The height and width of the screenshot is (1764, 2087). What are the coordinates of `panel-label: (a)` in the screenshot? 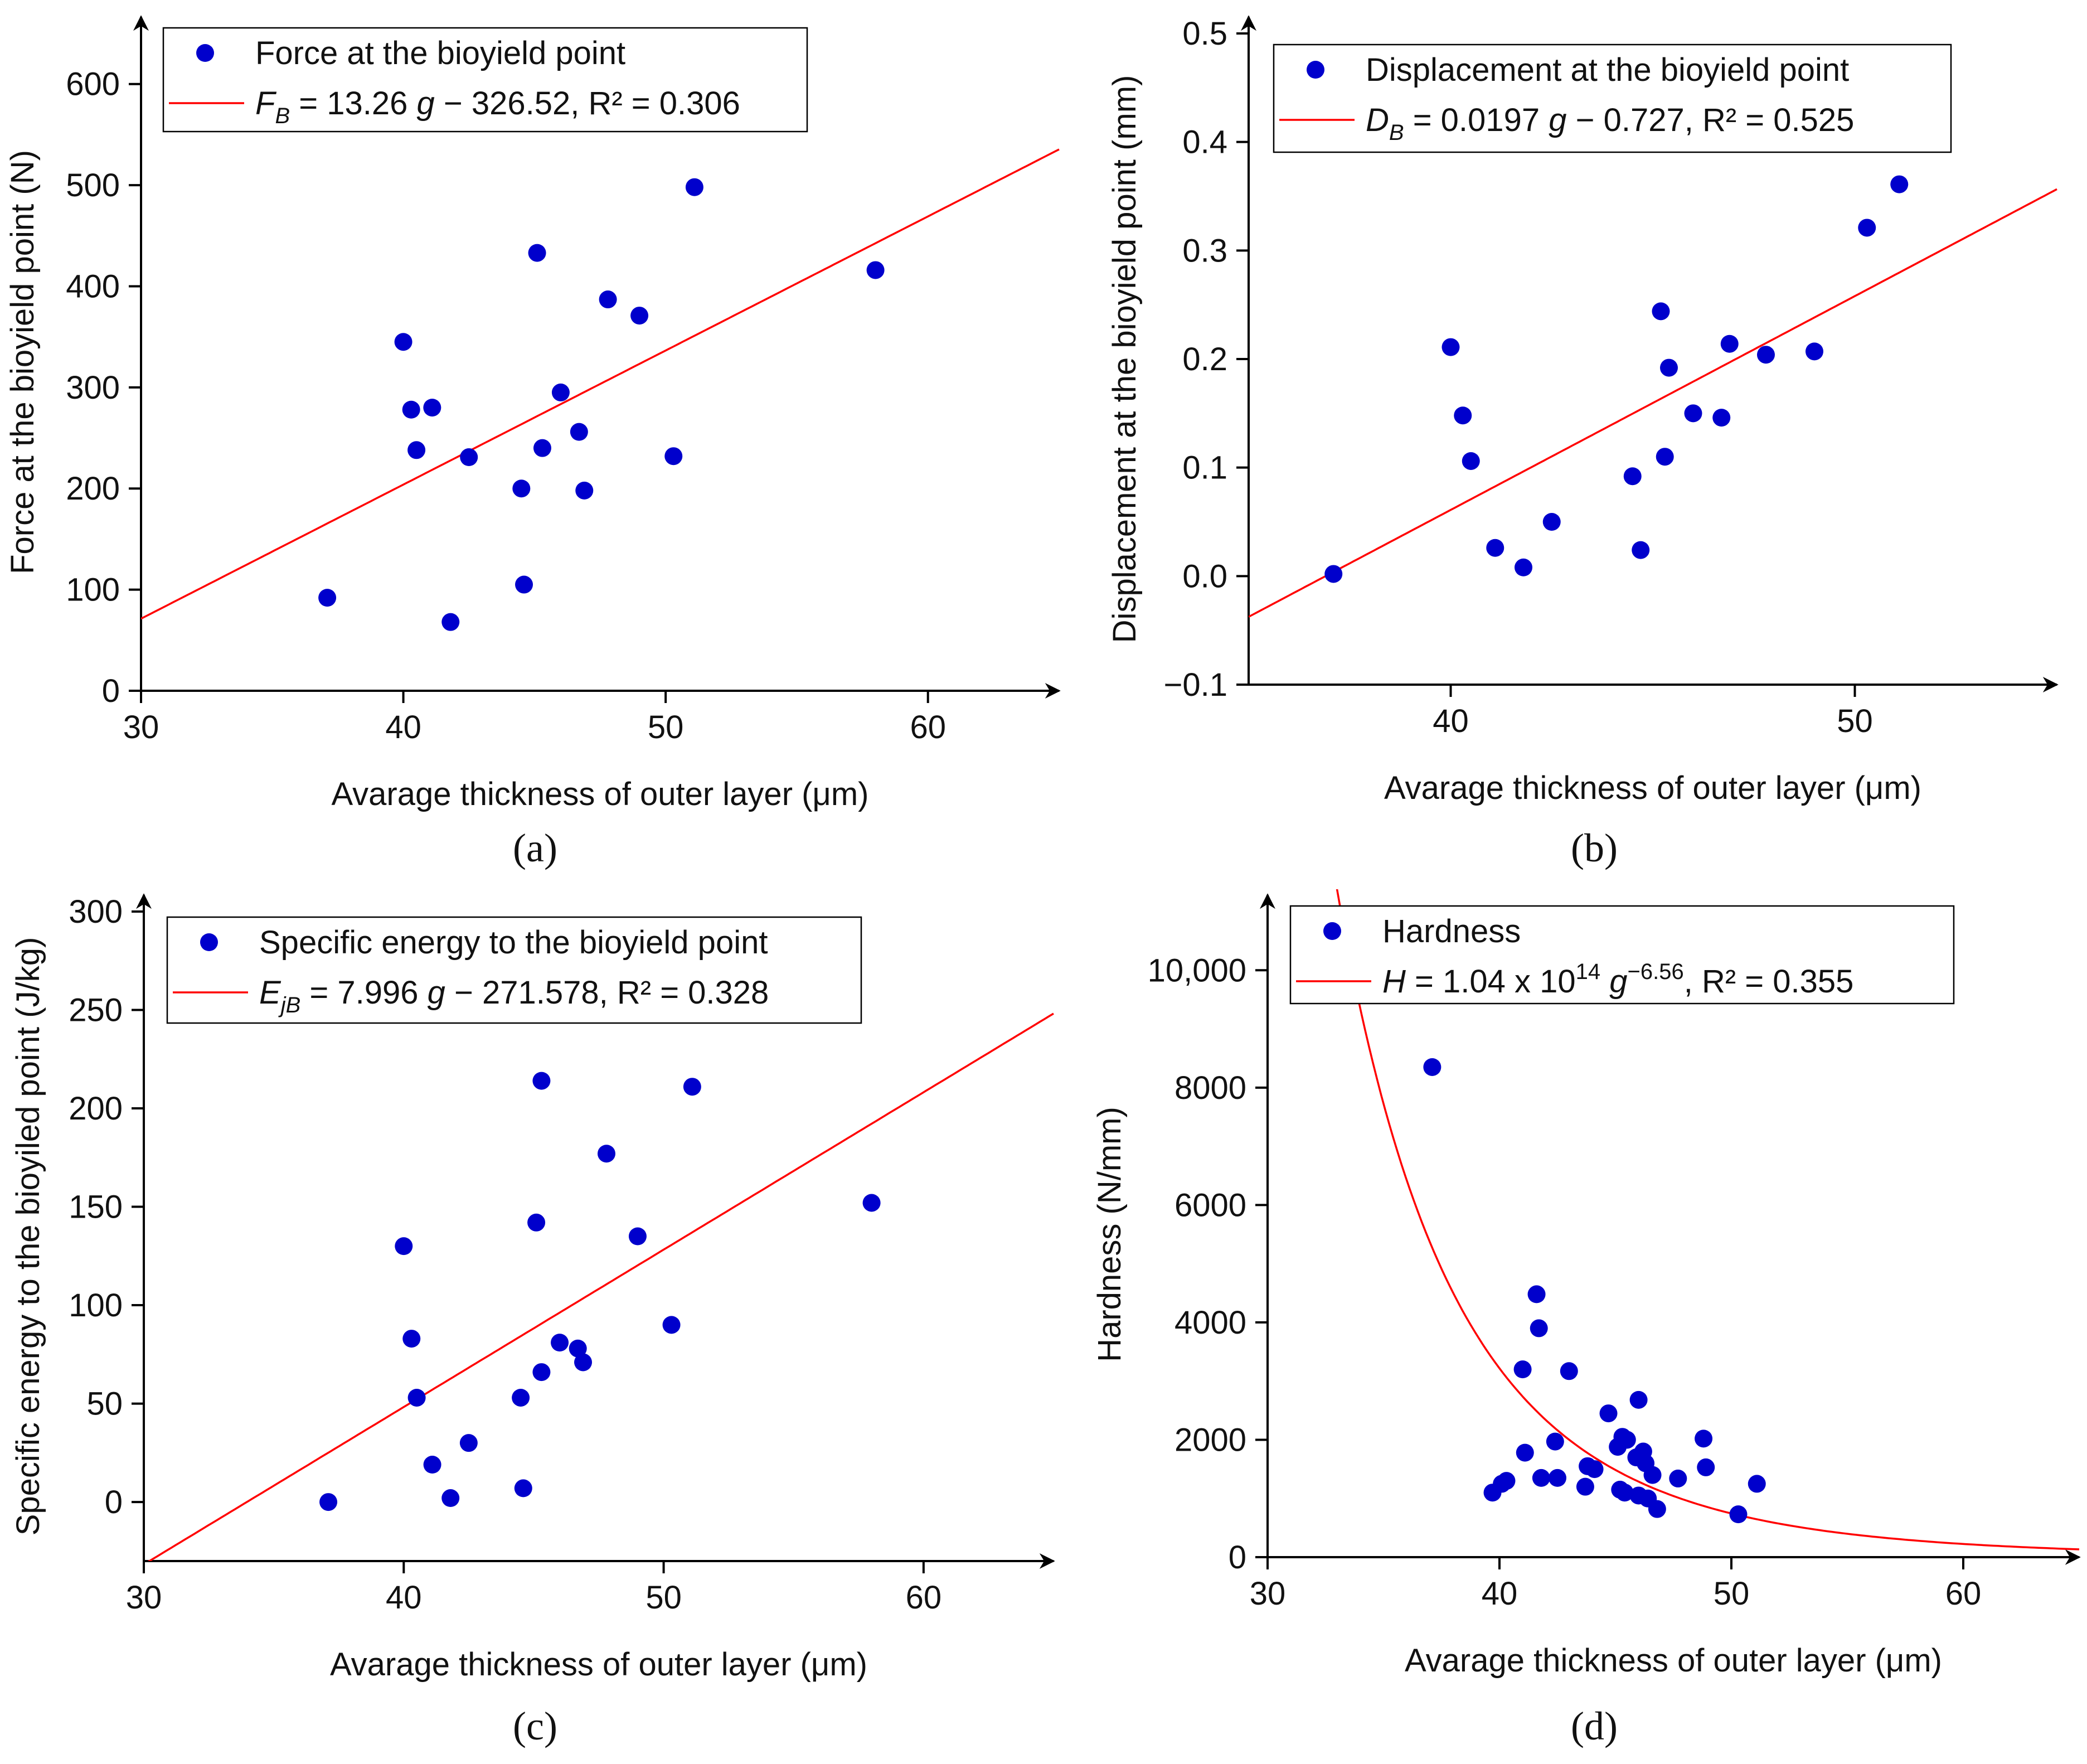 It's located at (535, 848).